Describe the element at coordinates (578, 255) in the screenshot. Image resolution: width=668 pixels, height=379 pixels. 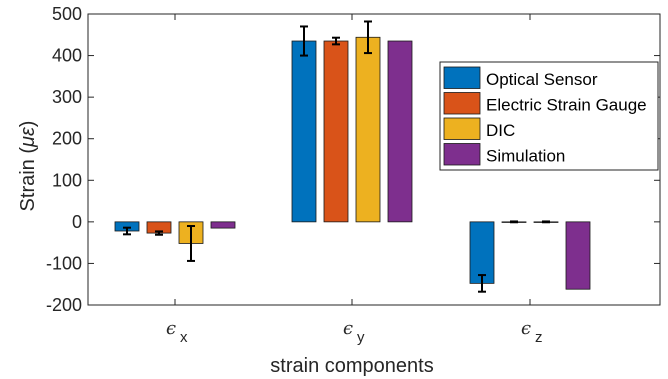
I see `bar-simulation-z` at that location.